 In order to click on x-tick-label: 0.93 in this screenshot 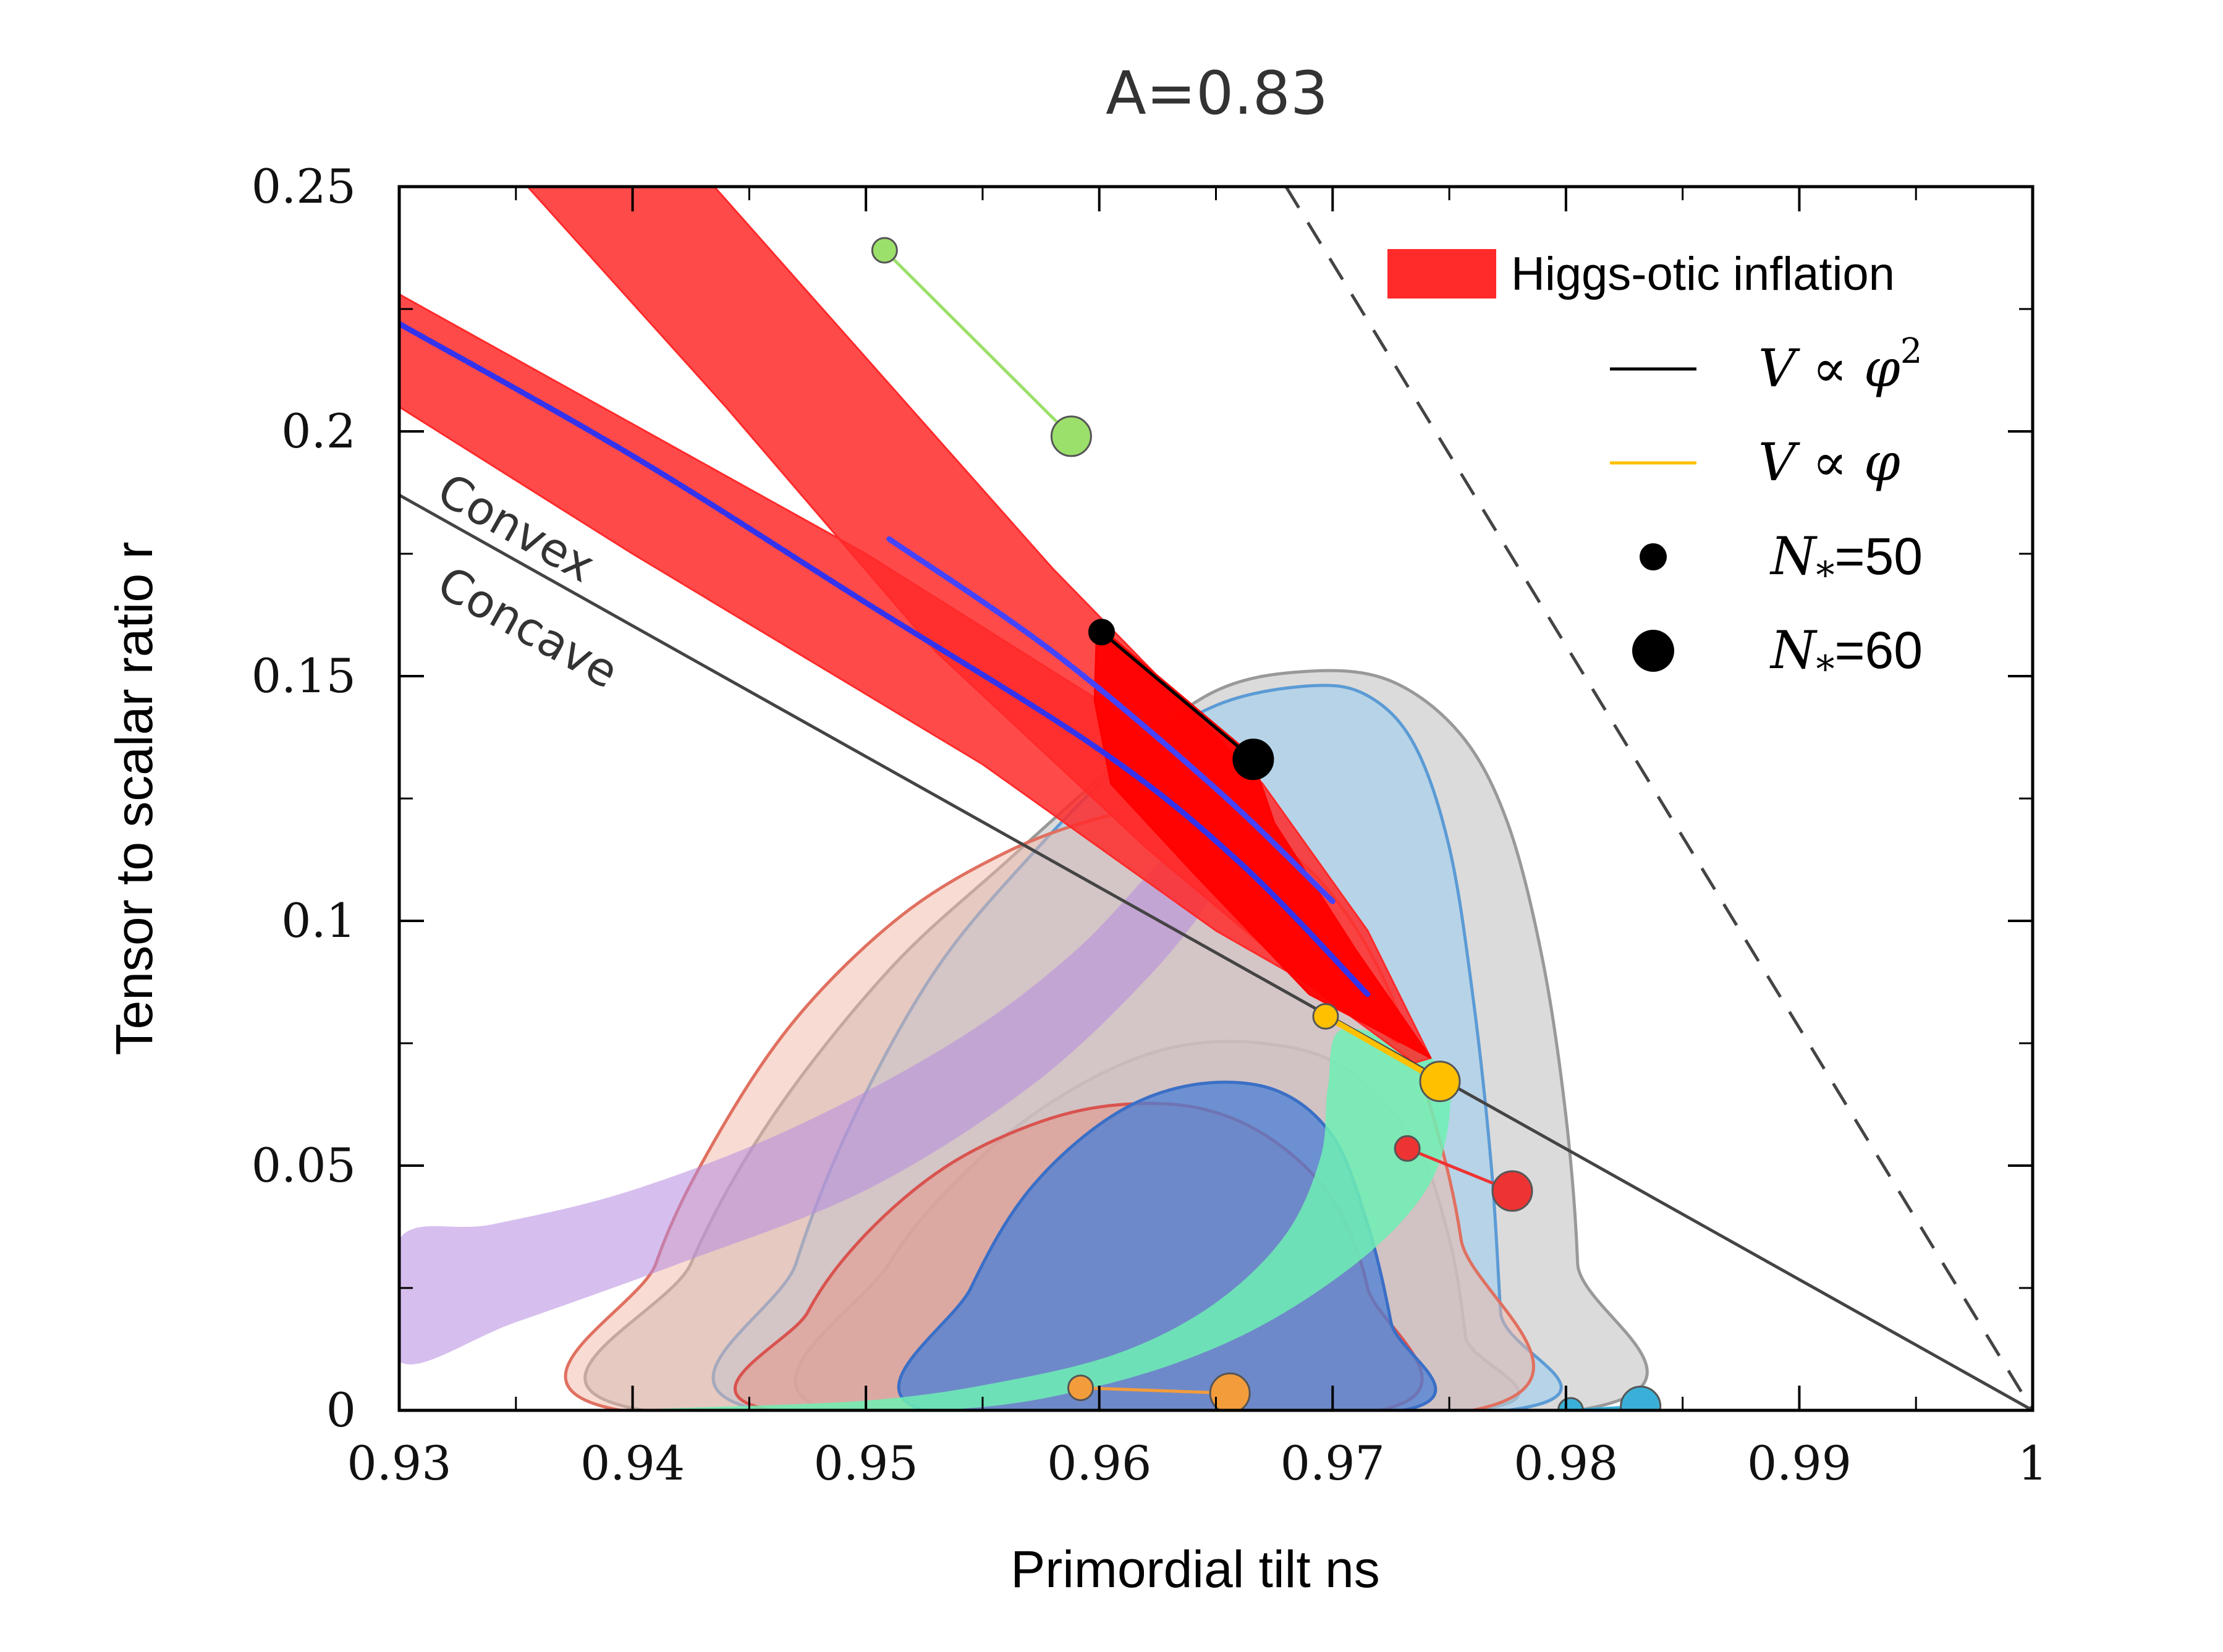, I will do `click(399, 1463)`.